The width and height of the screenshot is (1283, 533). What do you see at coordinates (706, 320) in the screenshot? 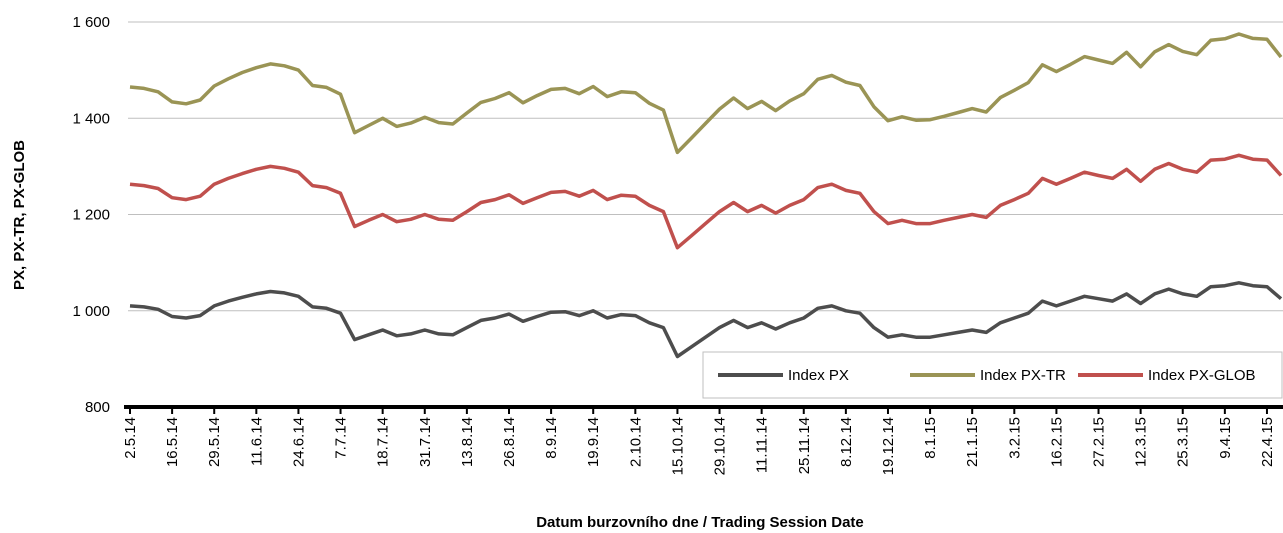
I see `line` at bounding box center [706, 320].